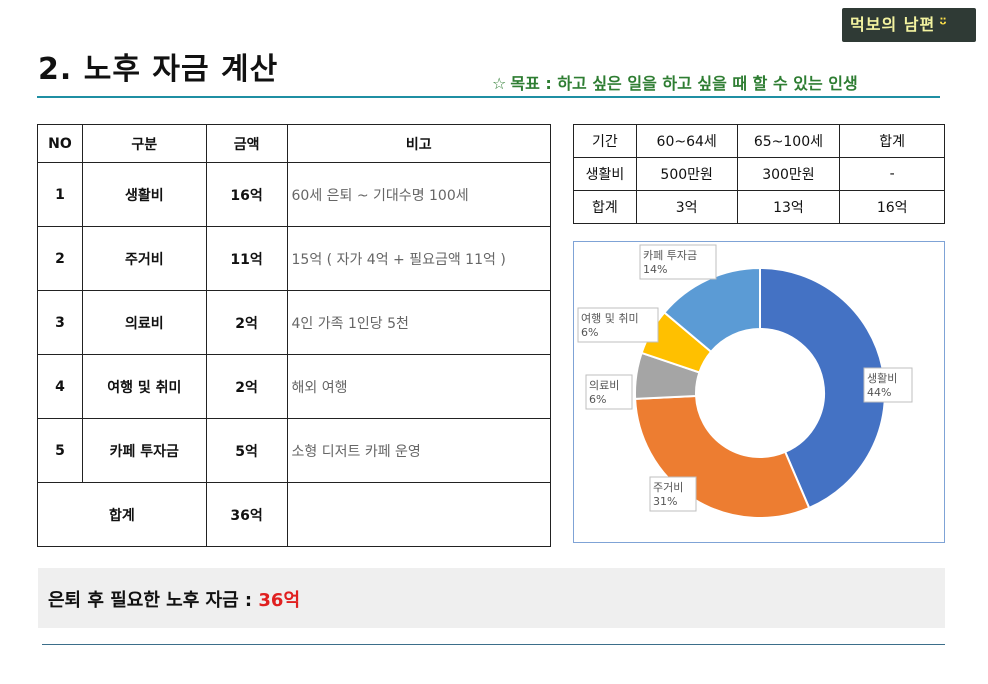 This screenshot has height=684, width=988. What do you see at coordinates (882, 378) in the screenshot?
I see `slice-label: 생활비` at bounding box center [882, 378].